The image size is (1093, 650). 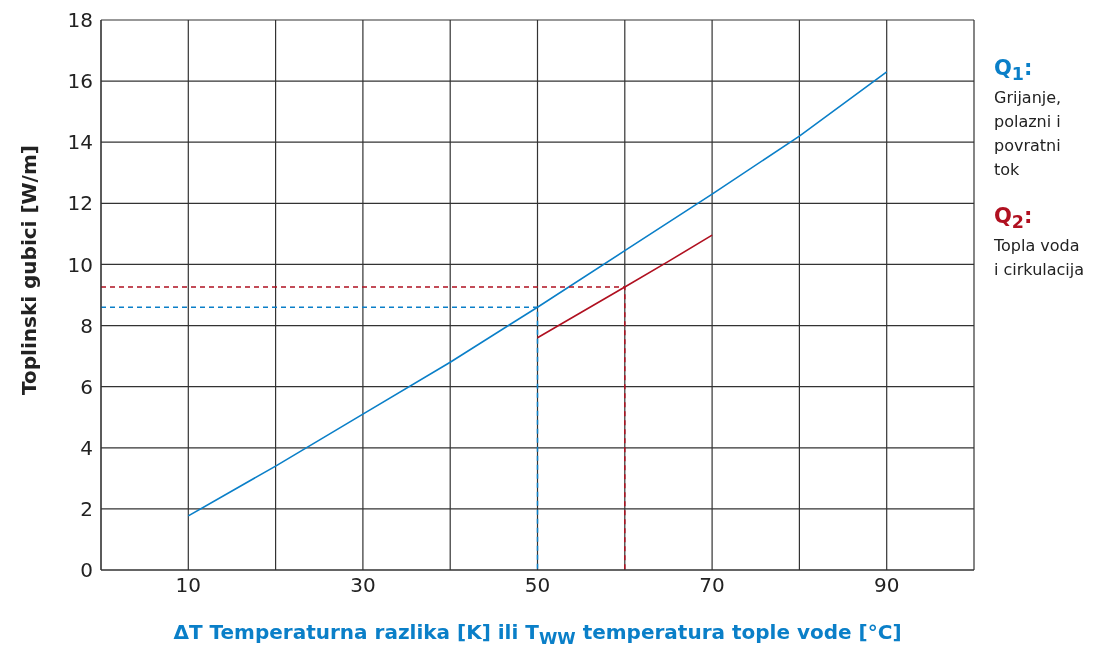 What do you see at coordinates (80, 264) in the screenshot?
I see `y-tick-label: 10` at bounding box center [80, 264].